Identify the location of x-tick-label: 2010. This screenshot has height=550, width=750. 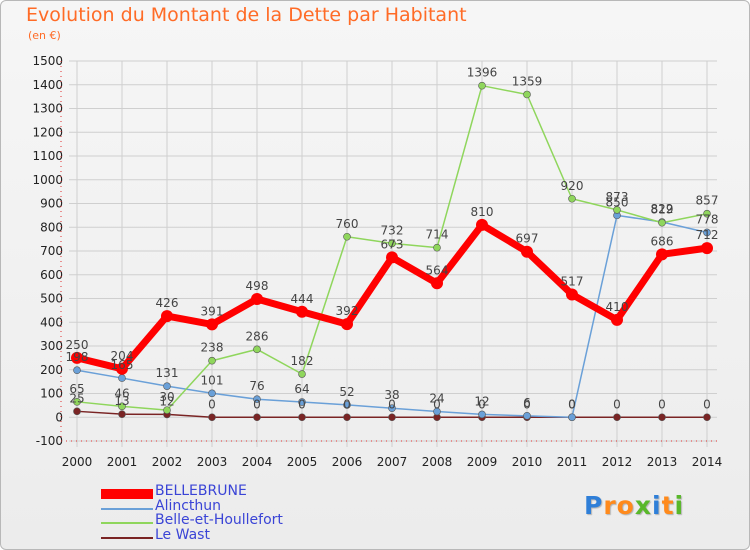
(527, 462).